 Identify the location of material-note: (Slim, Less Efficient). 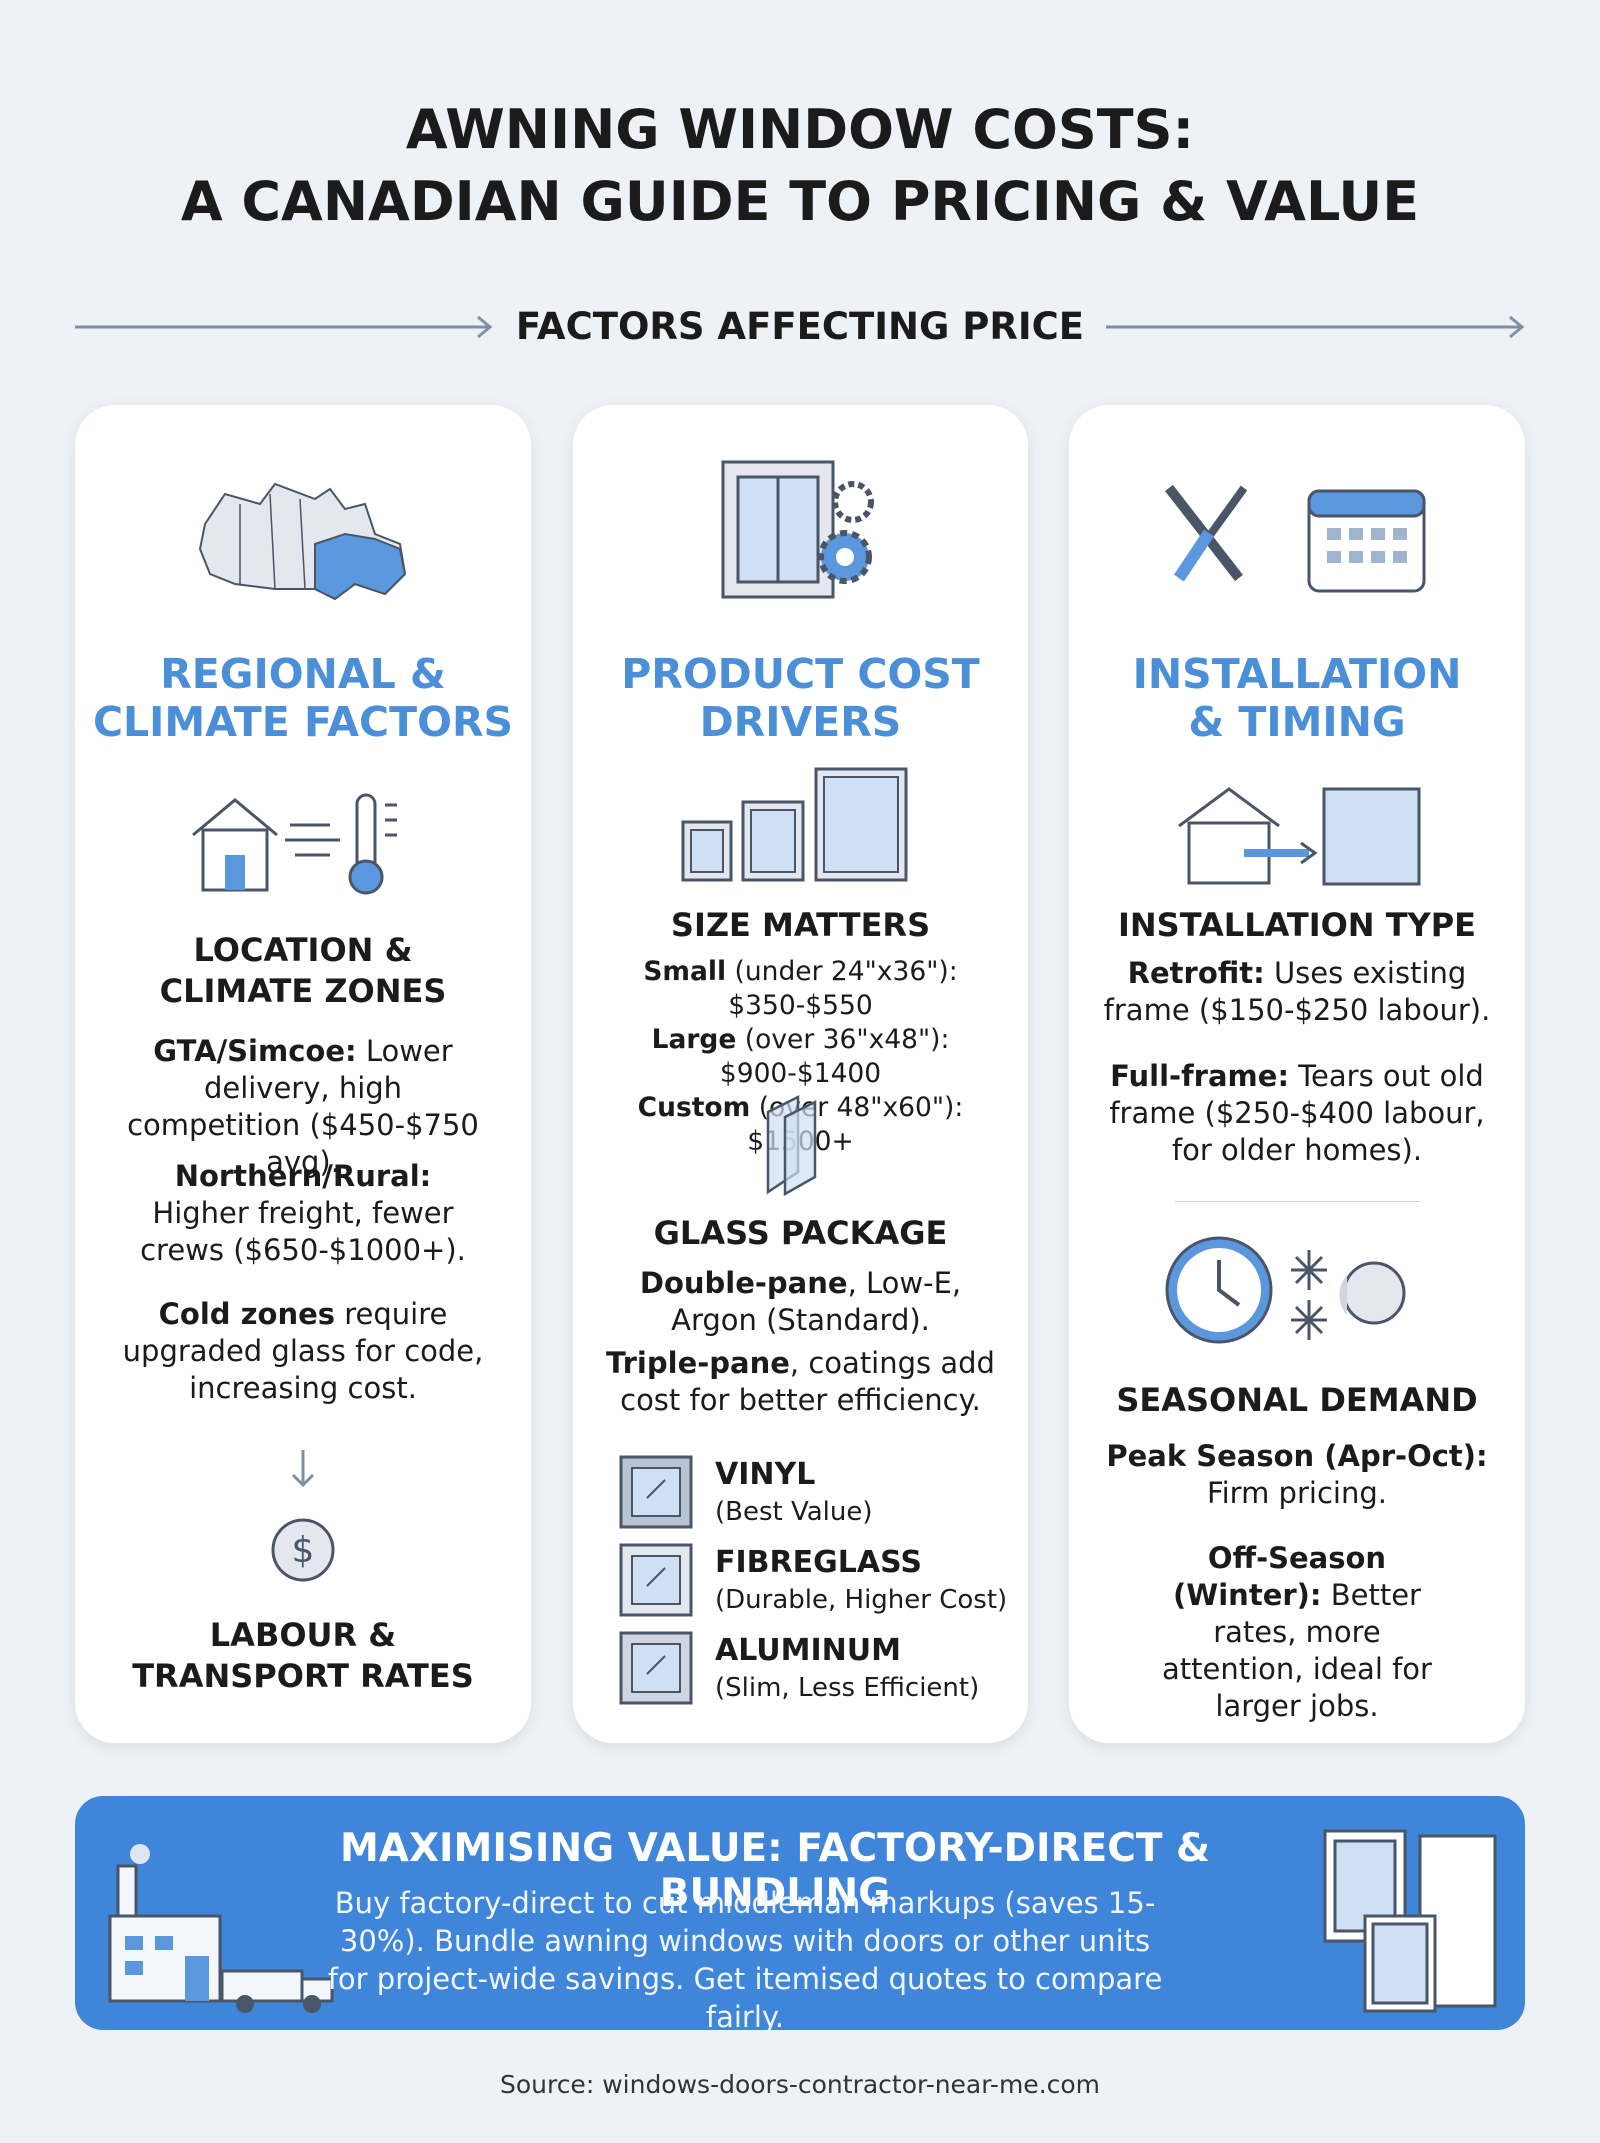
(847, 1688).